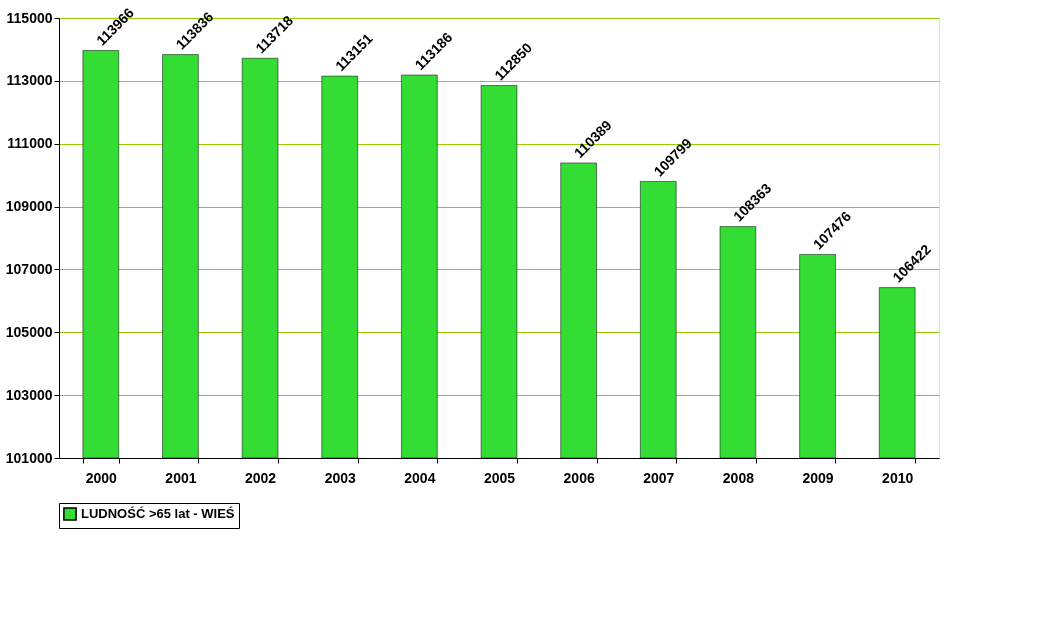  I want to click on y-tick-label: 115000, so click(29, 17).